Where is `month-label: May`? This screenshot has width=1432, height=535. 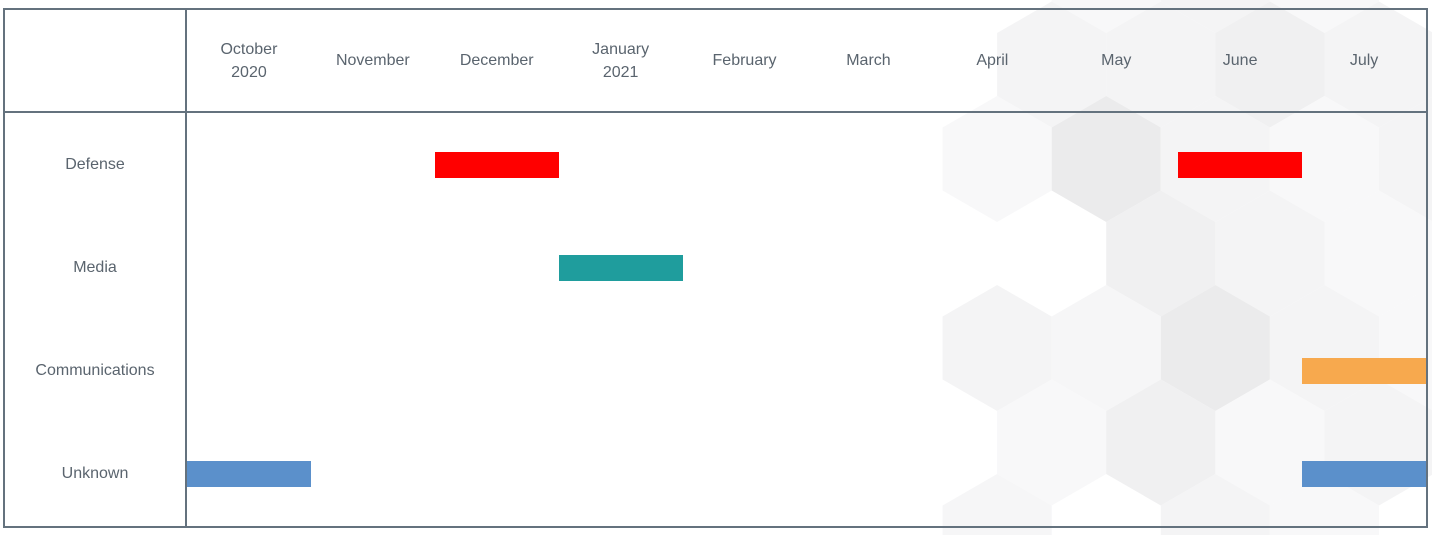
month-label: May is located at coordinates (1116, 60).